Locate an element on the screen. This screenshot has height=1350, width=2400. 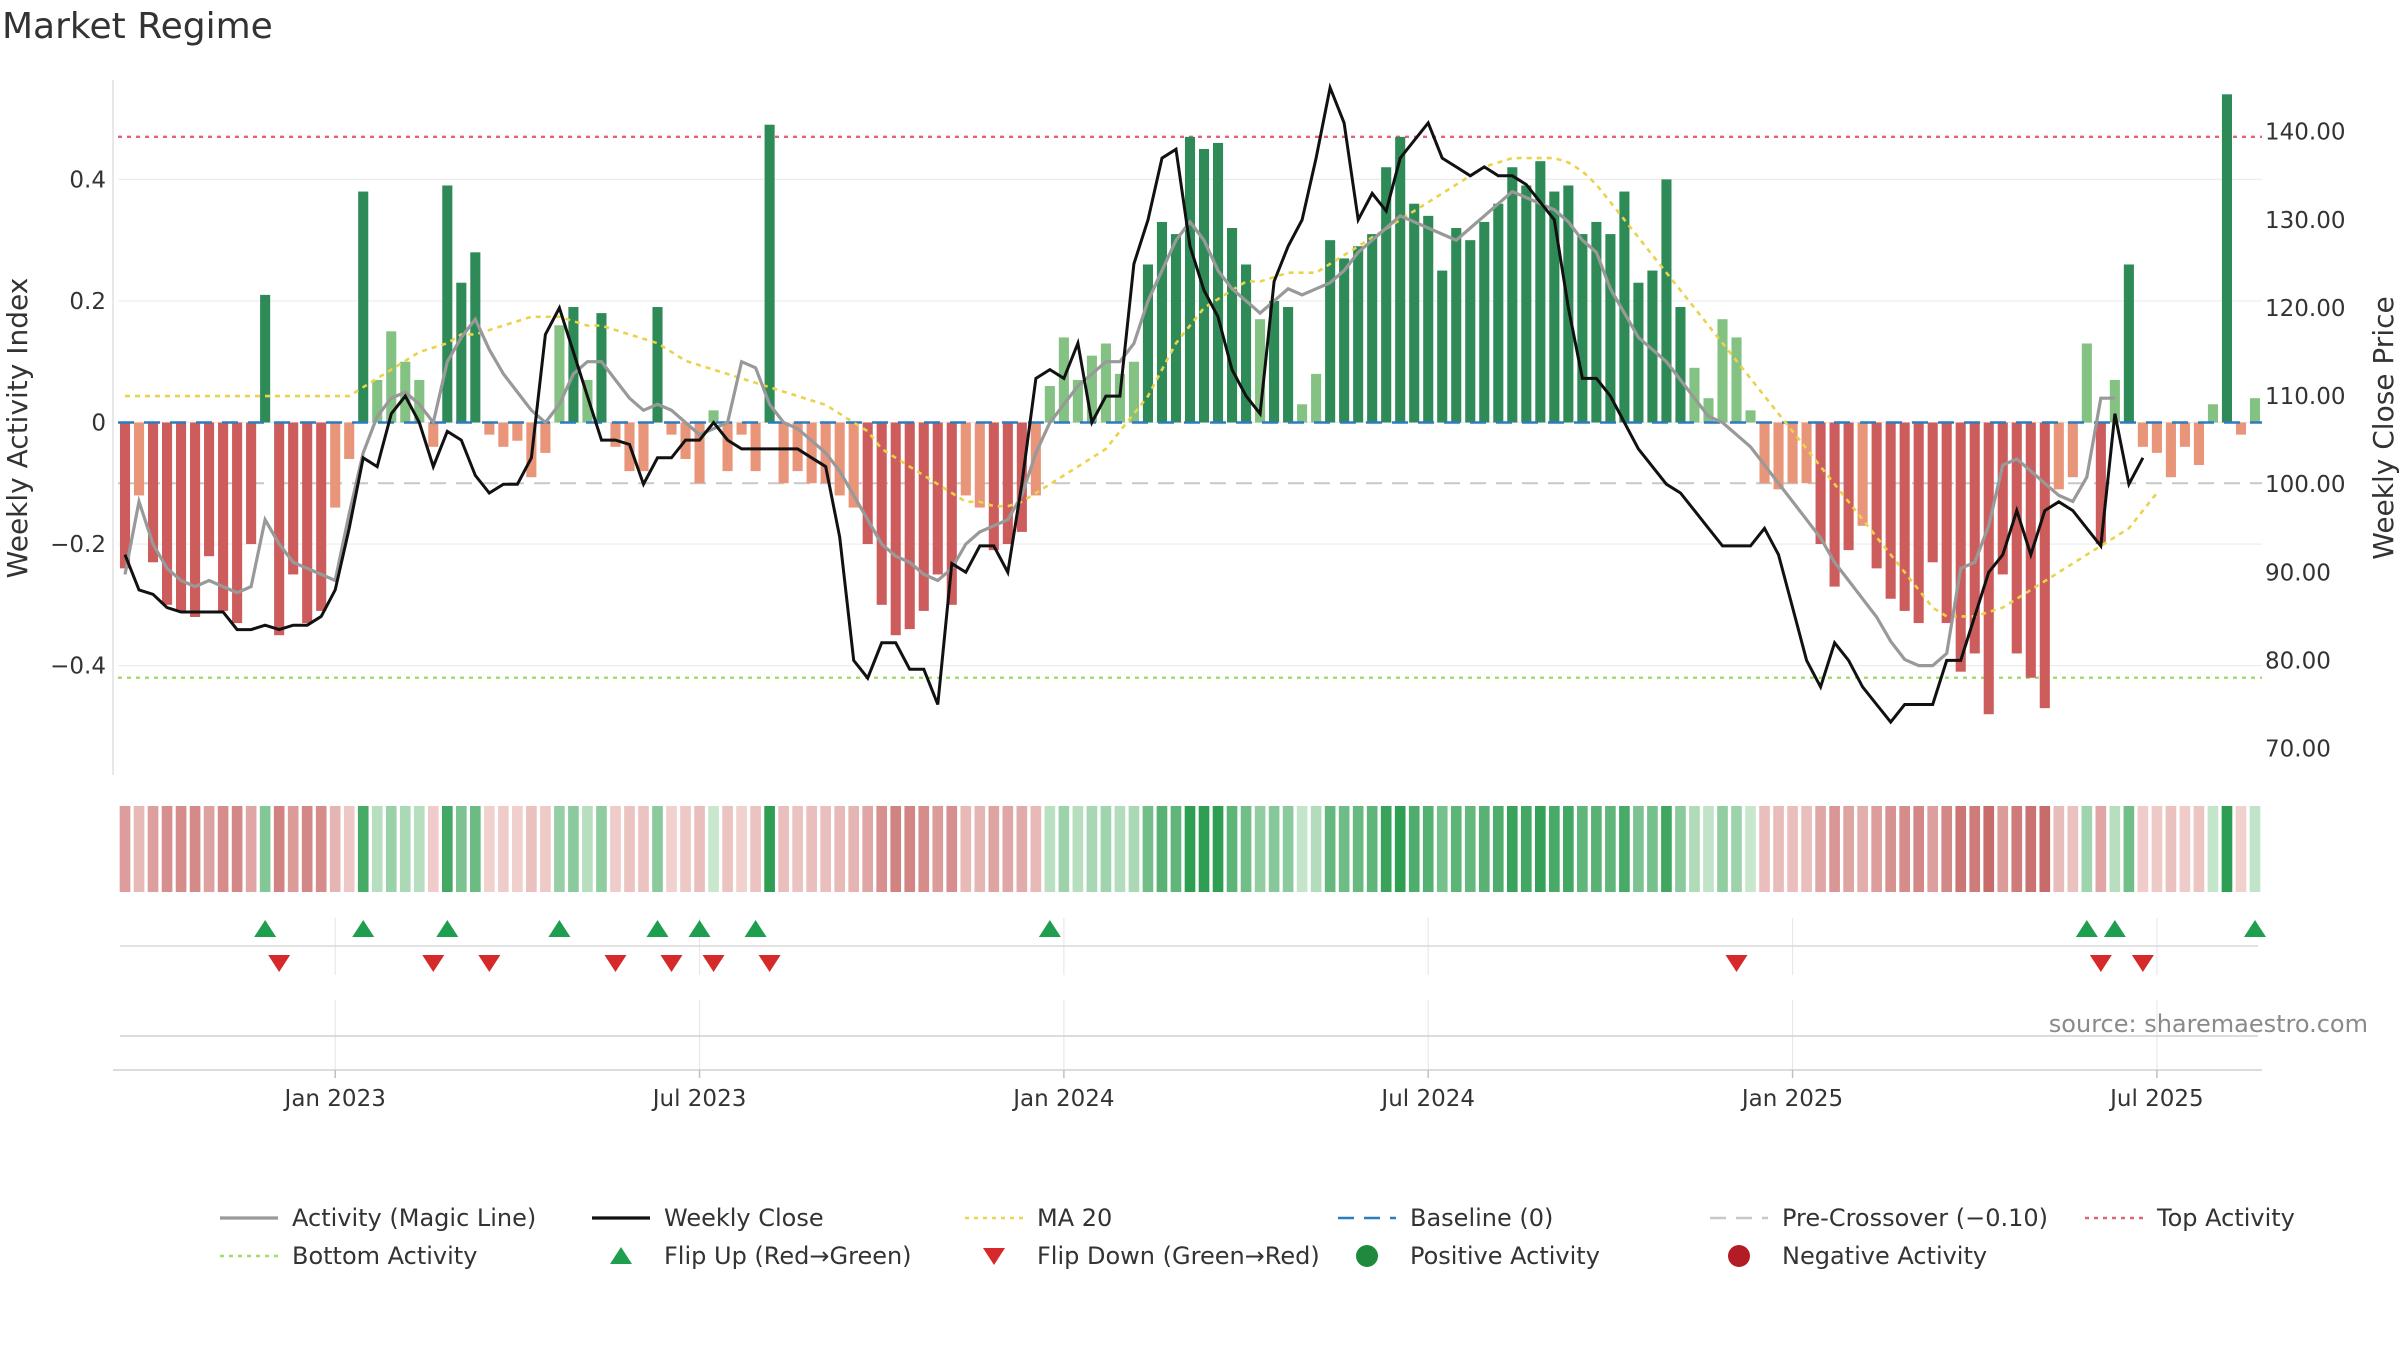
legend-label: Weekly Close is located at coordinates (744, 1218).